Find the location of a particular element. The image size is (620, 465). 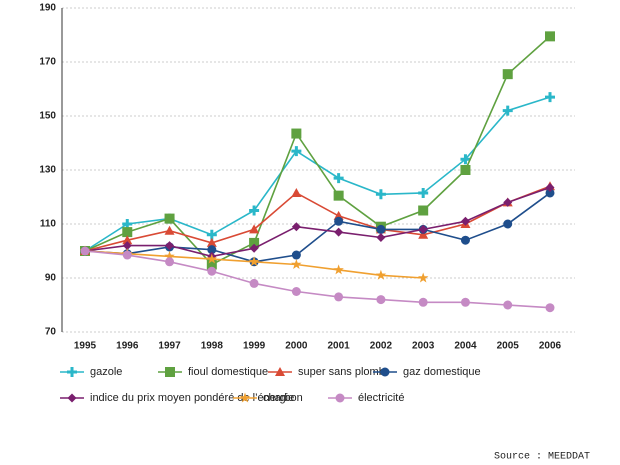

x-tick-label: 1995 is located at coordinates (85, 346).